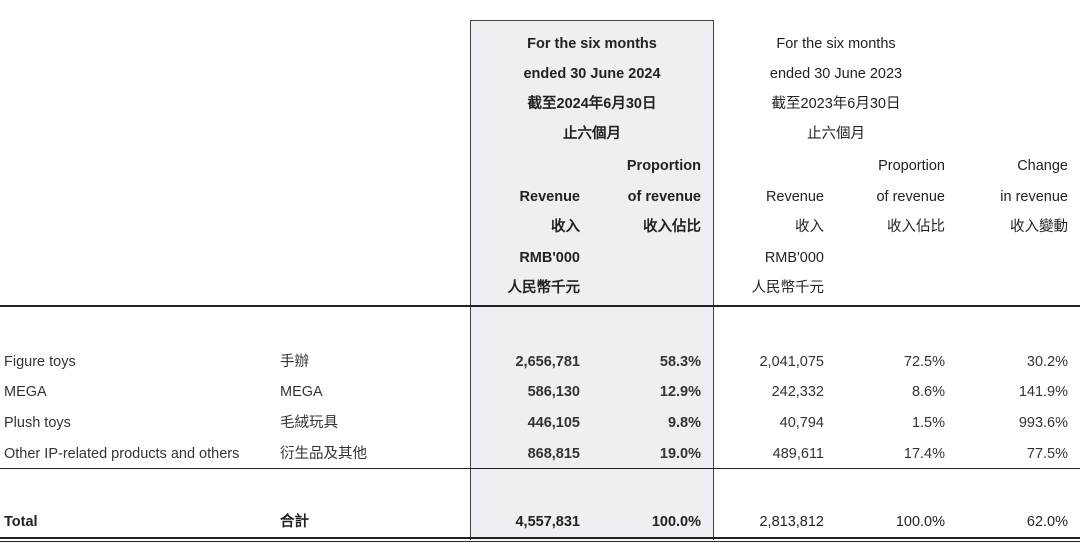 The image size is (1080, 545). What do you see at coordinates (301, 392) in the screenshot?
I see `row-label-zh: MEGA` at bounding box center [301, 392].